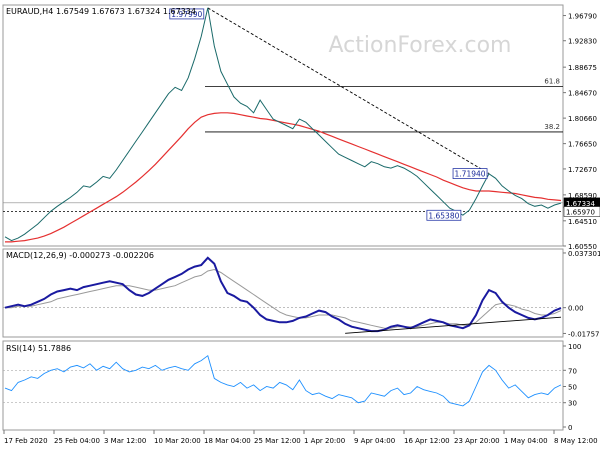 The width and height of the screenshot is (600, 450). I want to click on price-y-tick-label: 1.68590, so click(582, 196).